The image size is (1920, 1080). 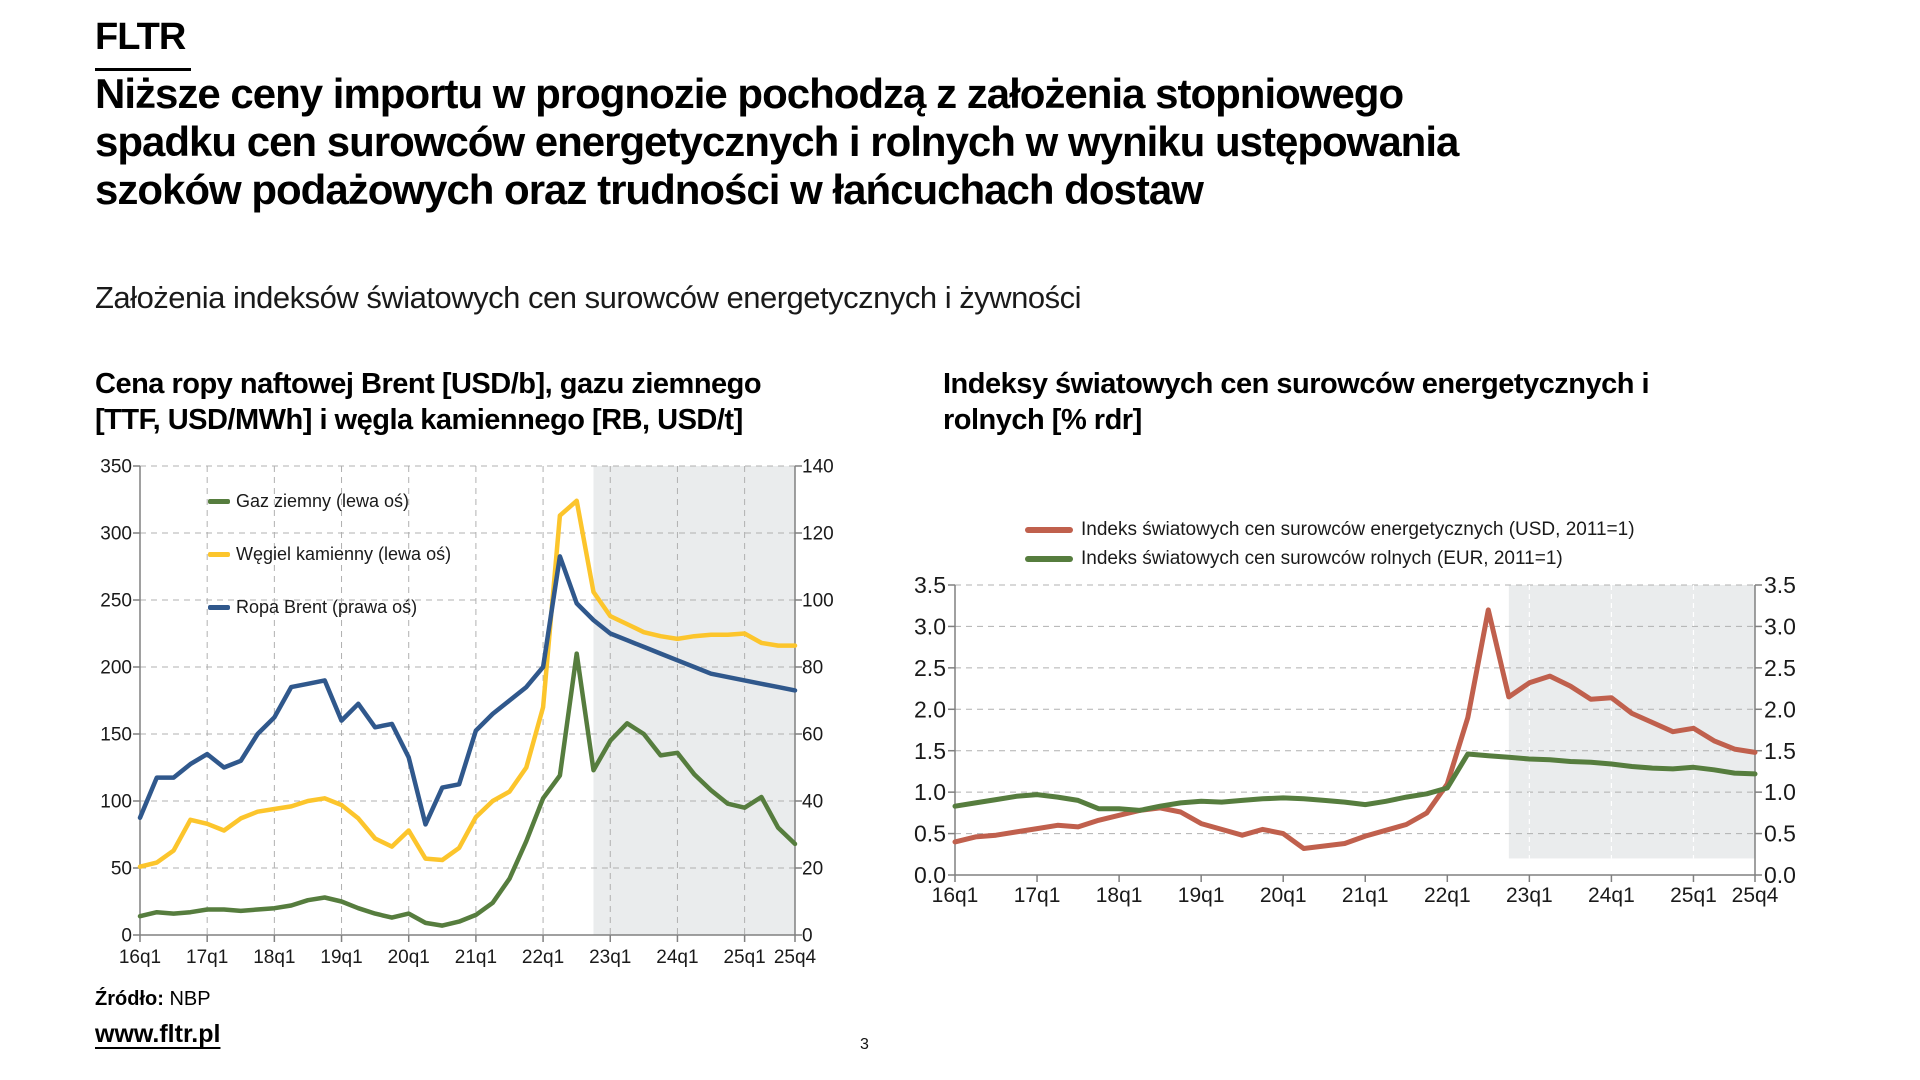 I want to click on source-label: Źródło:, so click(x=129, y=999).